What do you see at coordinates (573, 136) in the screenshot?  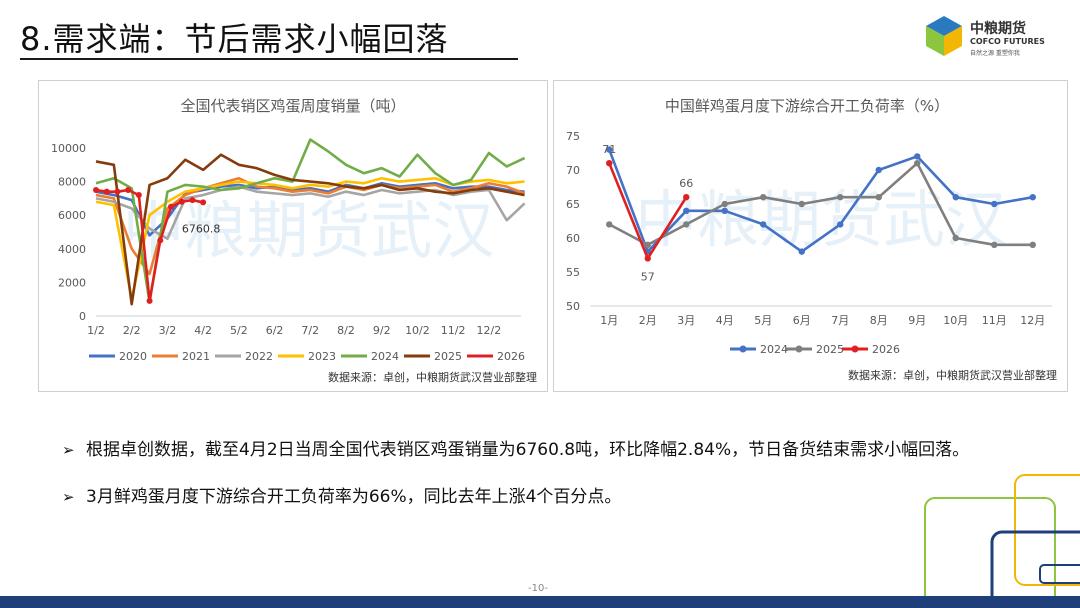 I see `y-tick-label: 75` at bounding box center [573, 136].